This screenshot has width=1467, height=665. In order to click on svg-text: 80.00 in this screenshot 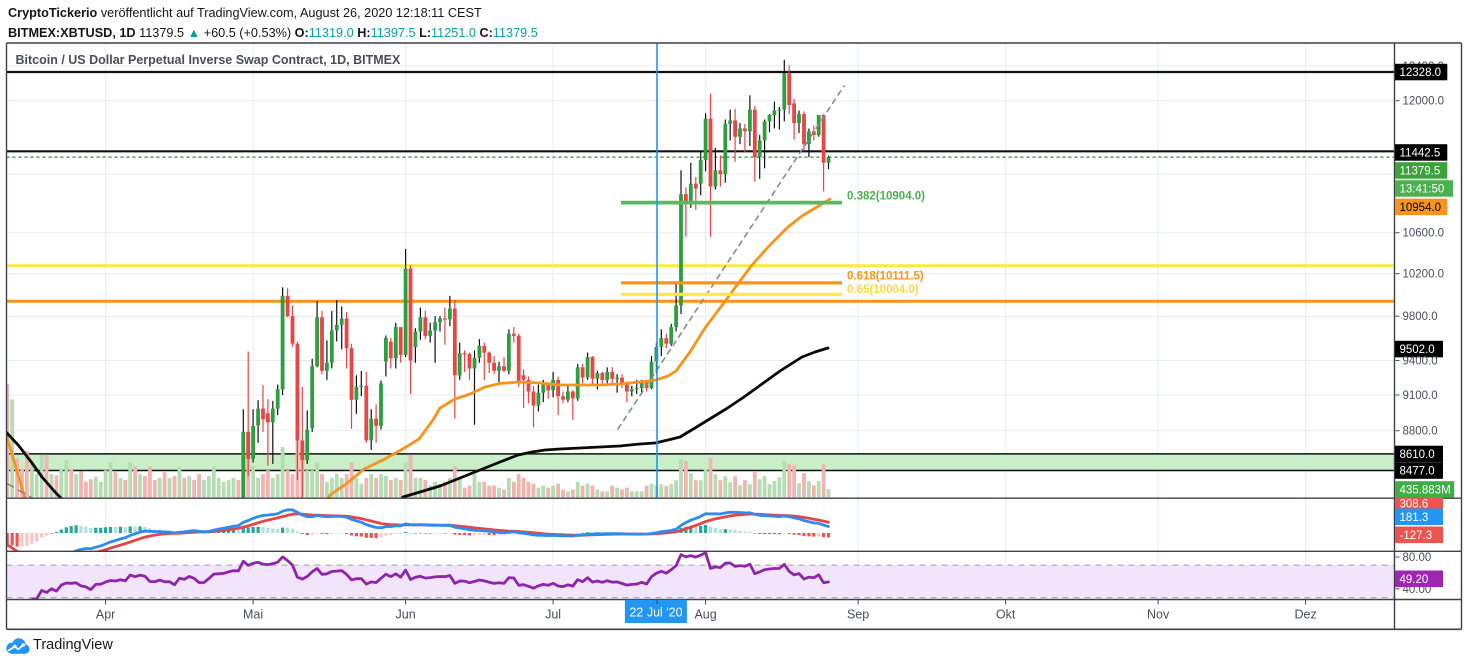, I will do `click(1417, 558)`.